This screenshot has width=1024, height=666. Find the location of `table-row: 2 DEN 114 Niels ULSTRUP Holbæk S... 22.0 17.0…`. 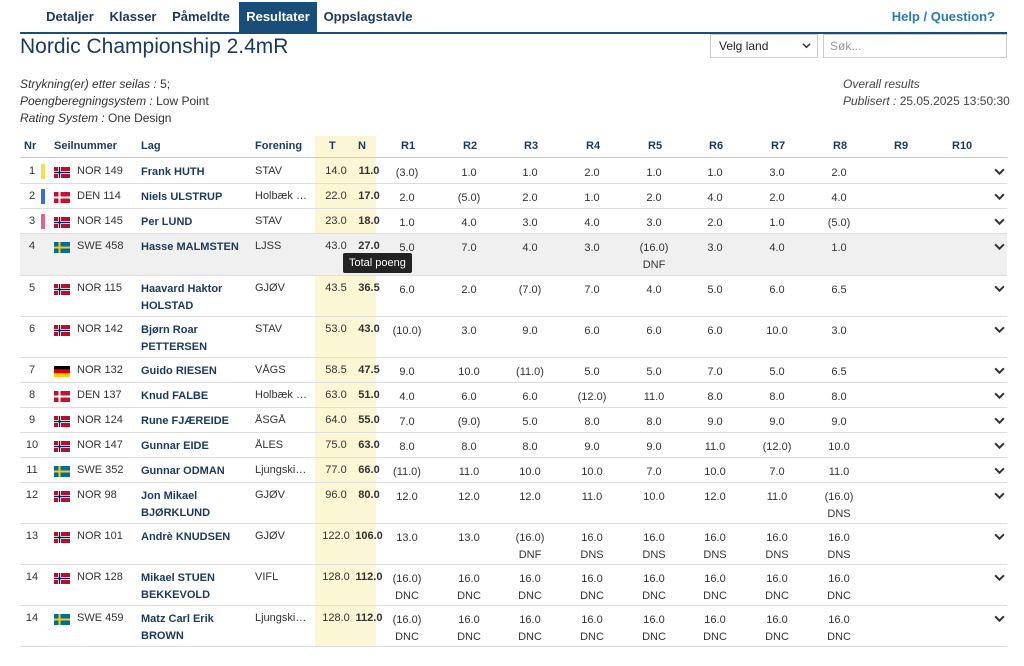

table-row: 2 DEN 114 Niels ULSTRUP Holbæk S... 22.0 17.0… is located at coordinates (513, 196).